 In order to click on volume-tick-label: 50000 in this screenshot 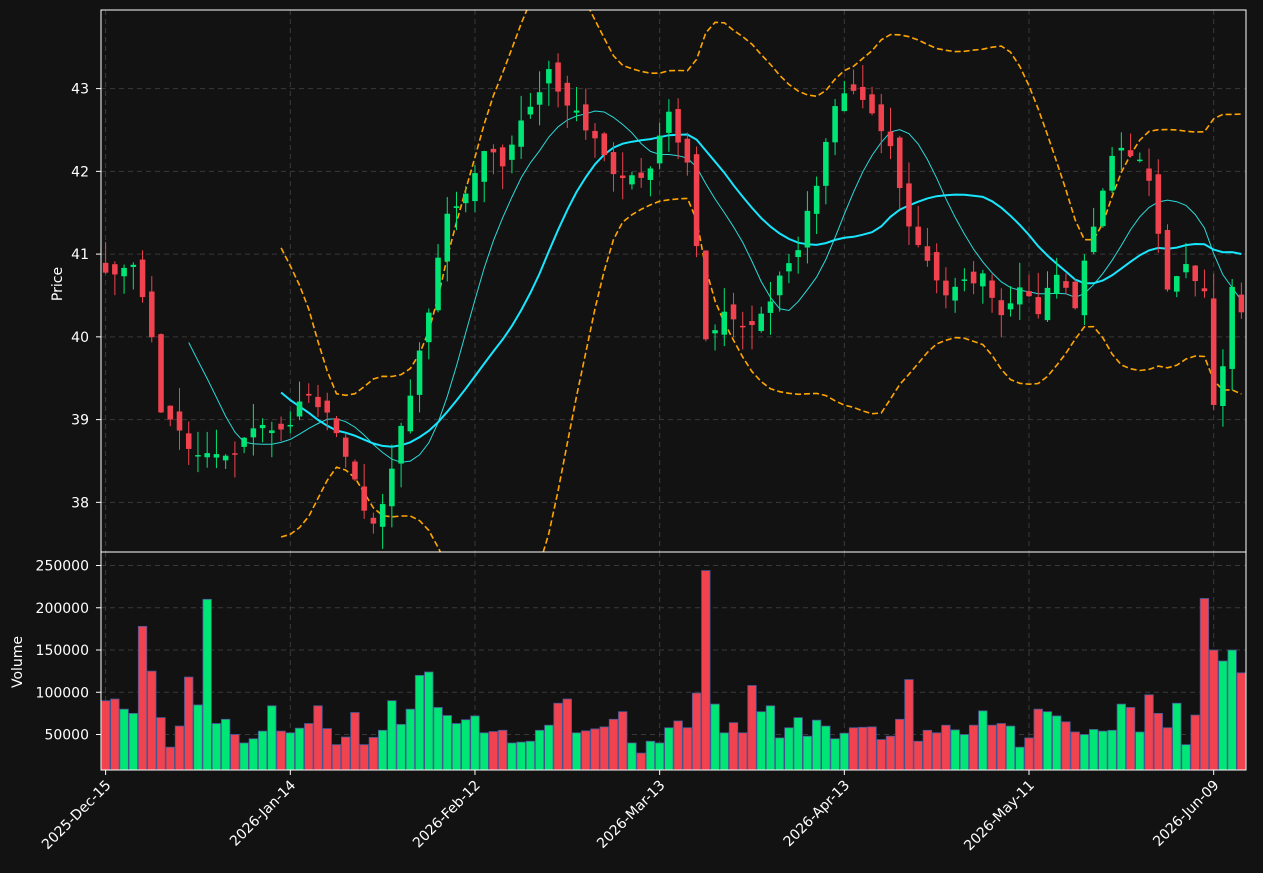, I will do `click(66, 736)`.